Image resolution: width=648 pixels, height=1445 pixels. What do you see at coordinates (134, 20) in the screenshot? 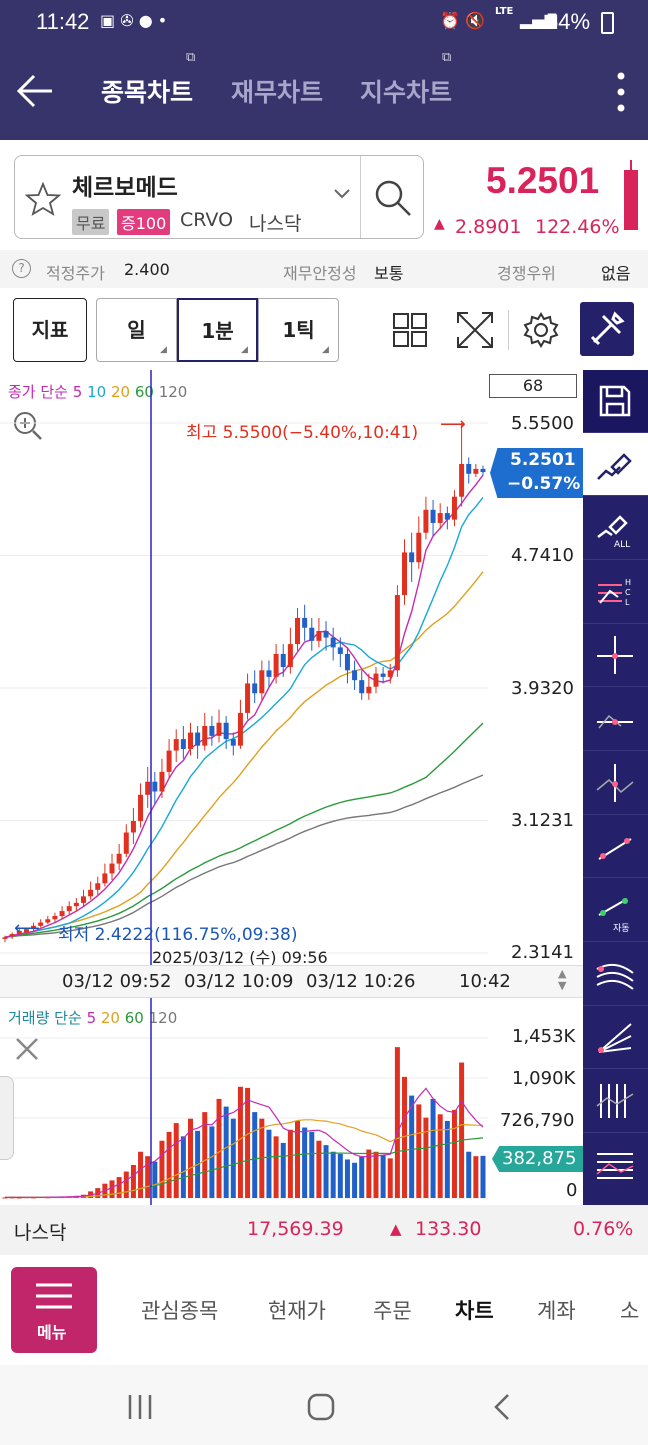
I see `status-notification-icons: ▣ ✇ ● •` at bounding box center [134, 20].